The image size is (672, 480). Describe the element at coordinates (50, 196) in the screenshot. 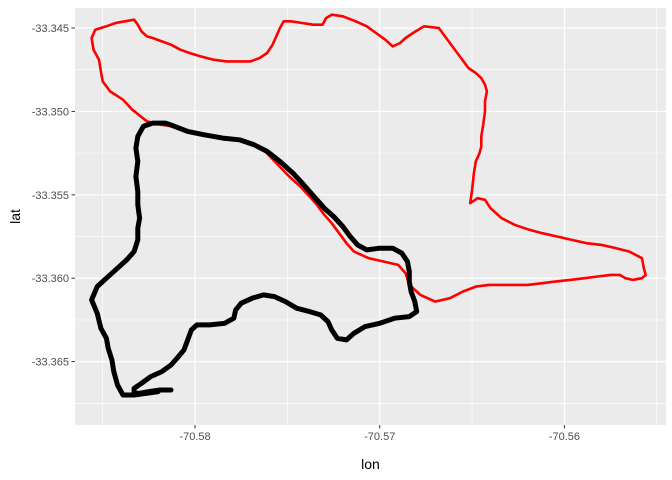

I see `y-tick-label: -33.355` at that location.